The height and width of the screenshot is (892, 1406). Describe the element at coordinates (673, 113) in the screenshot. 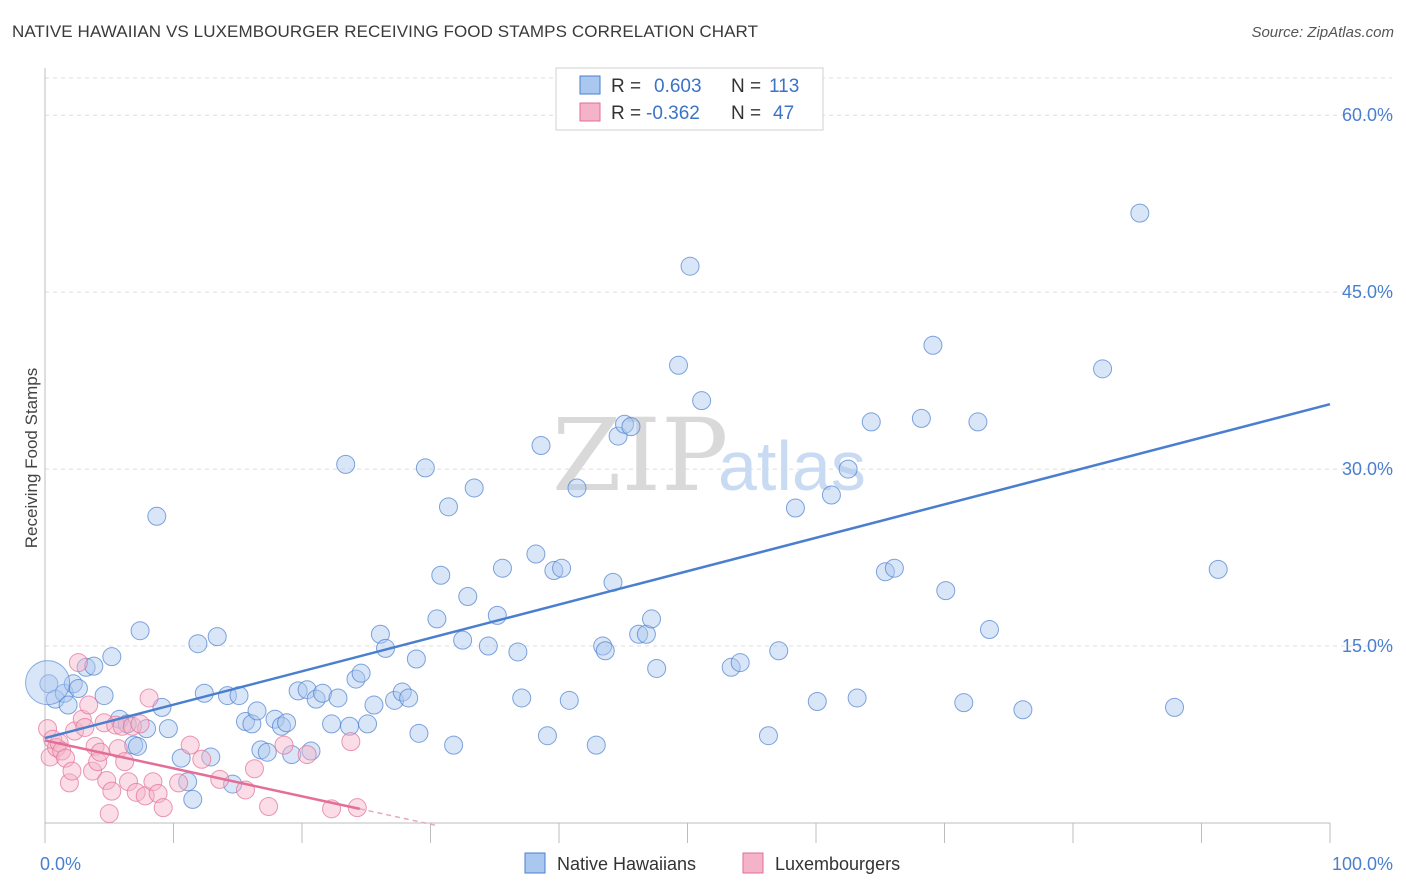

I see `legend-r-value-2: -0.362` at that location.